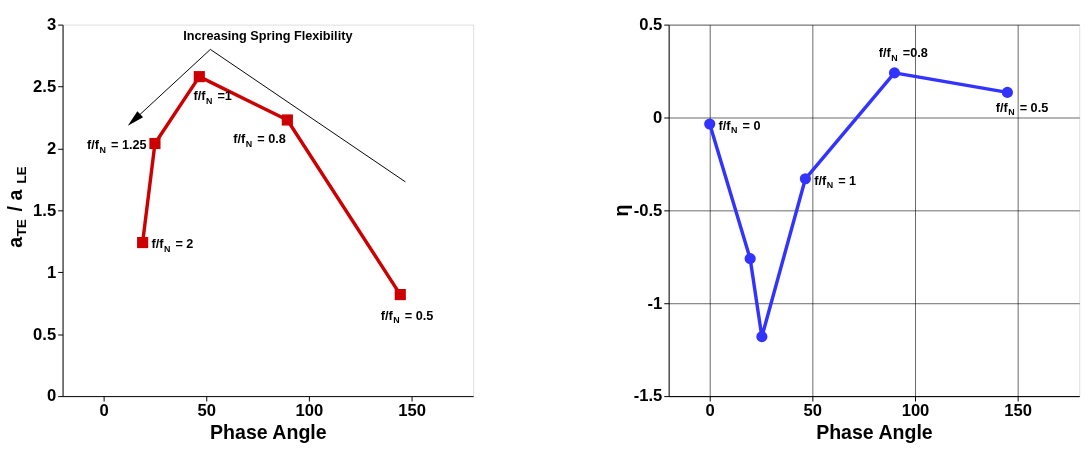 Image resolution: width=1090 pixels, height=464 pixels. I want to click on annotation: Increasing Spring Flexibility, so click(268, 36).